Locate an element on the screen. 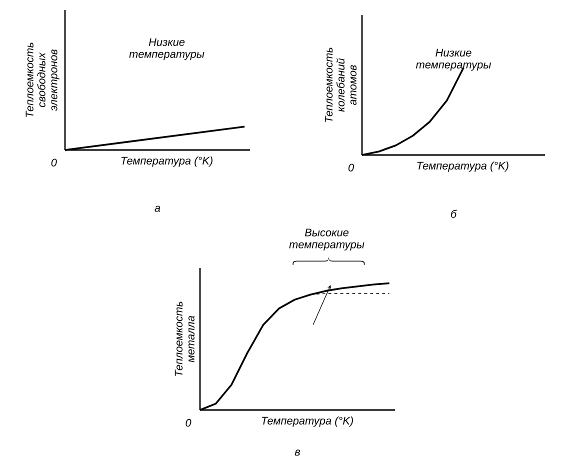 The height and width of the screenshot is (459, 566). text: б is located at coordinates (453, 214).